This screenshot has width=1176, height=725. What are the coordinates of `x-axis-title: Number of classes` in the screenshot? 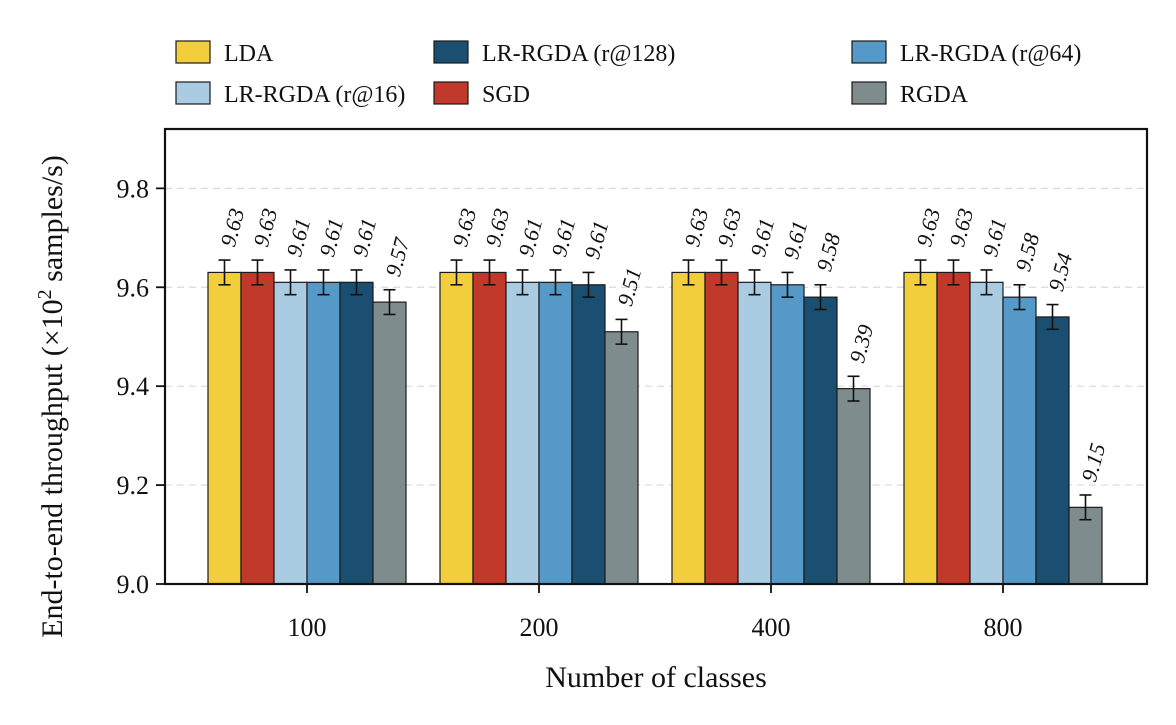 It's located at (656, 677).